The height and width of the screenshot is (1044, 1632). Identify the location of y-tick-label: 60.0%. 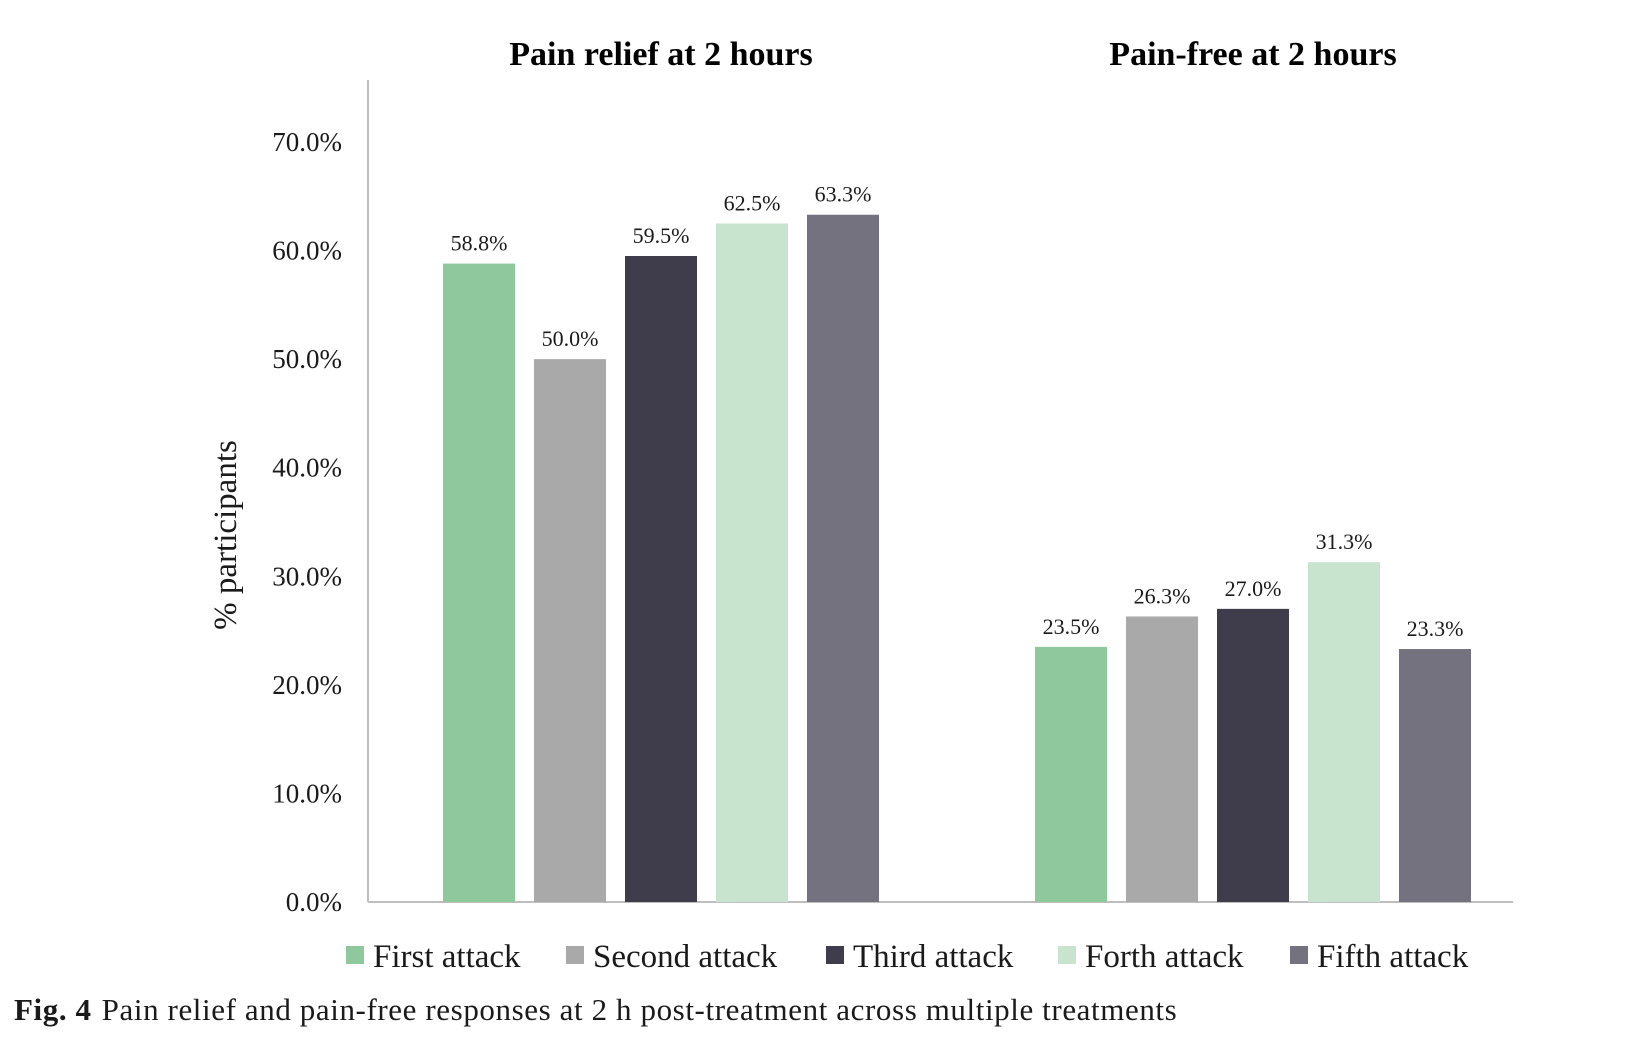
(307, 251).